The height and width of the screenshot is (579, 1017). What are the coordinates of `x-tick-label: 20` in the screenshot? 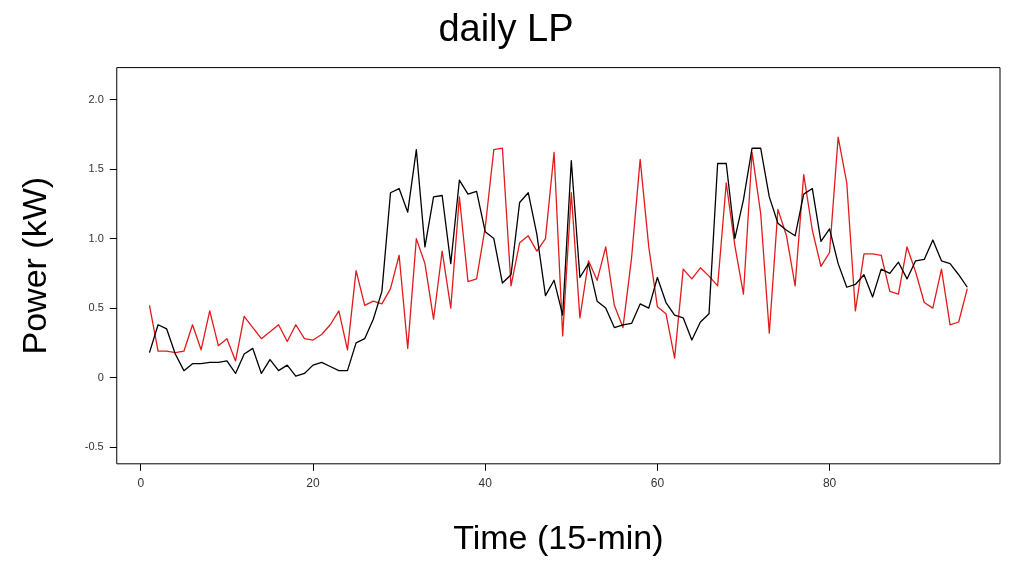 It's located at (313, 483).